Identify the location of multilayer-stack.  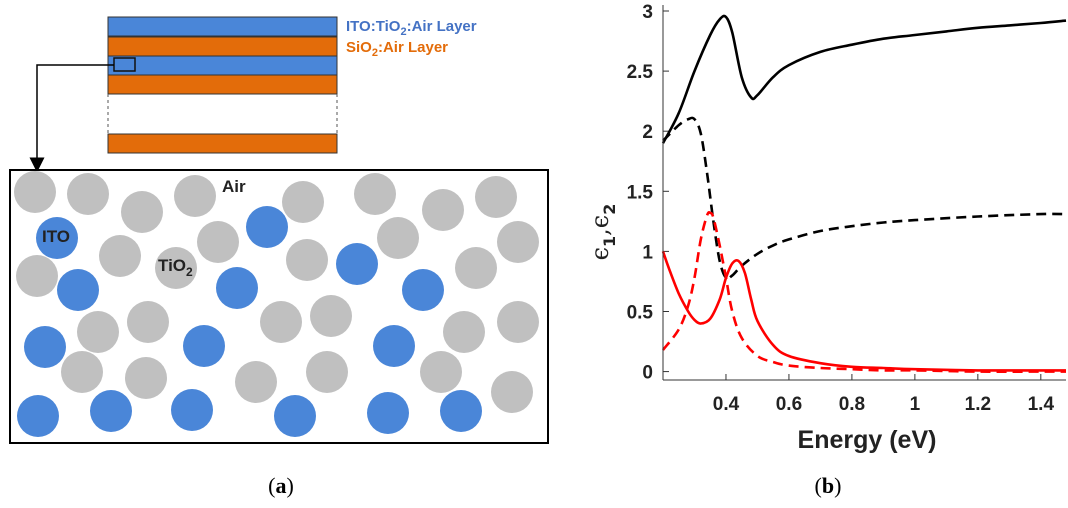
(222, 85).